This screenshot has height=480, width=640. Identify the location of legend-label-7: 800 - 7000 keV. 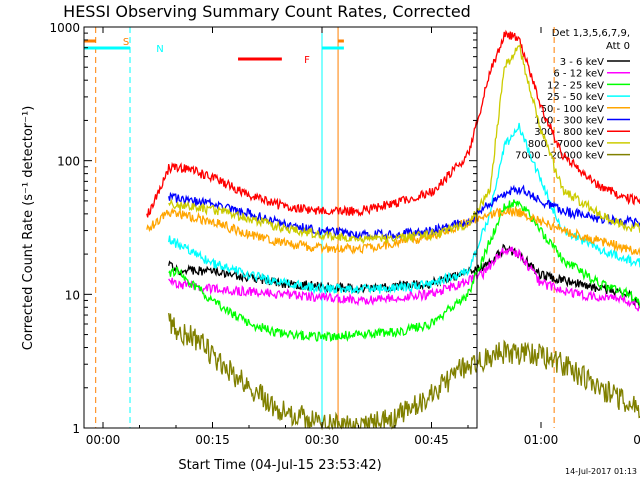
(566, 144).